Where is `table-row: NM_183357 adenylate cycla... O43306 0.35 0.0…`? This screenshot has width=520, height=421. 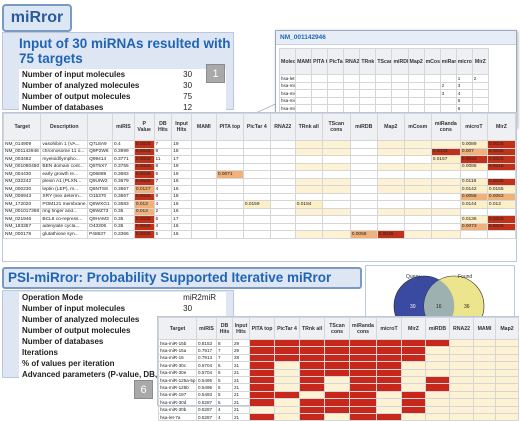 table-row: NM_183357 adenylate cycla... O43306 0.35 0.0… is located at coordinates (259, 226).